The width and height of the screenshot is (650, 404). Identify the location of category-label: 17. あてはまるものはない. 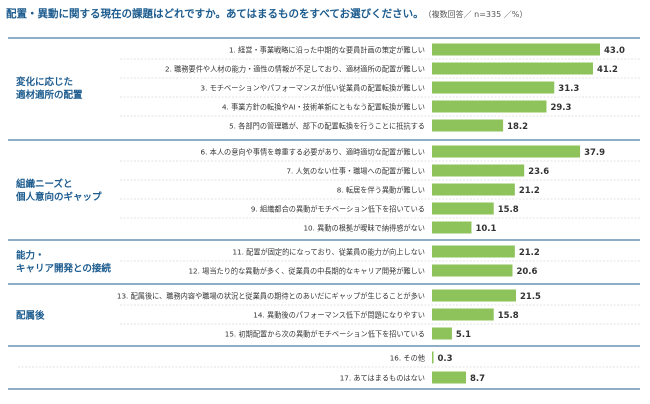
(382, 378).